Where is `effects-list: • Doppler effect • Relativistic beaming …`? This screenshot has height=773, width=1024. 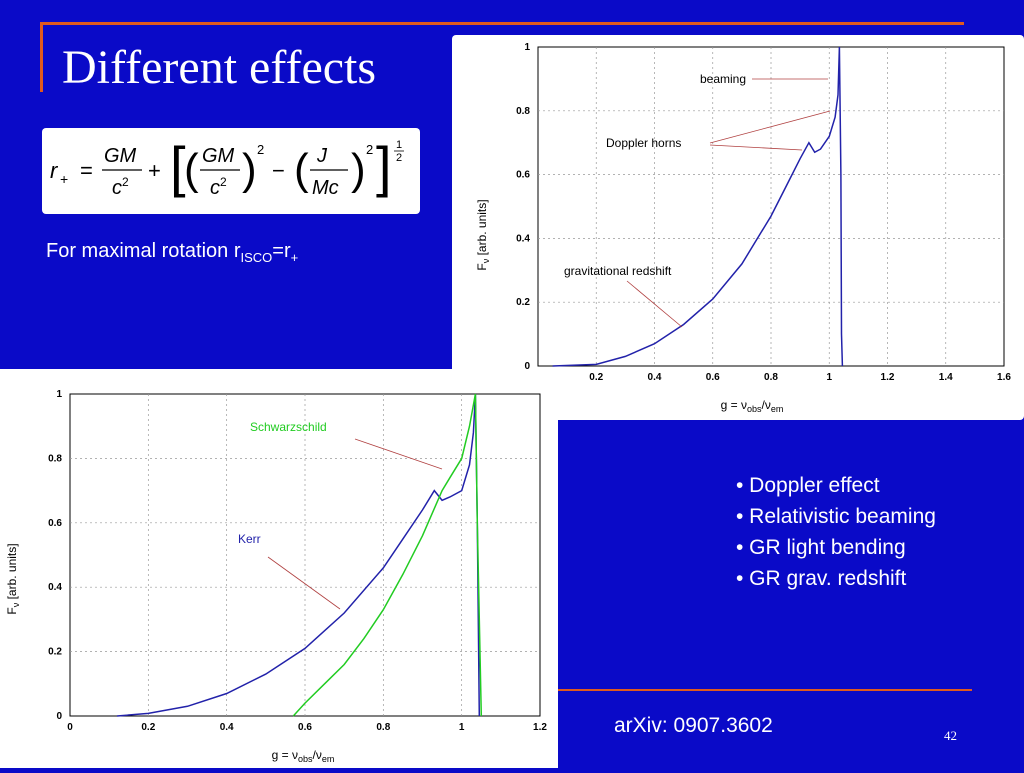 effects-list: • Doppler effect • Relativistic beaming … is located at coordinates (836, 532).